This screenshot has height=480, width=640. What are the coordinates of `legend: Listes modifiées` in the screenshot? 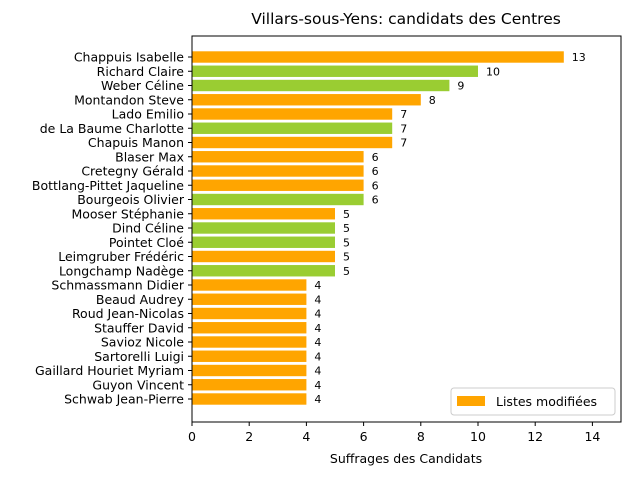 It's located at (533, 401).